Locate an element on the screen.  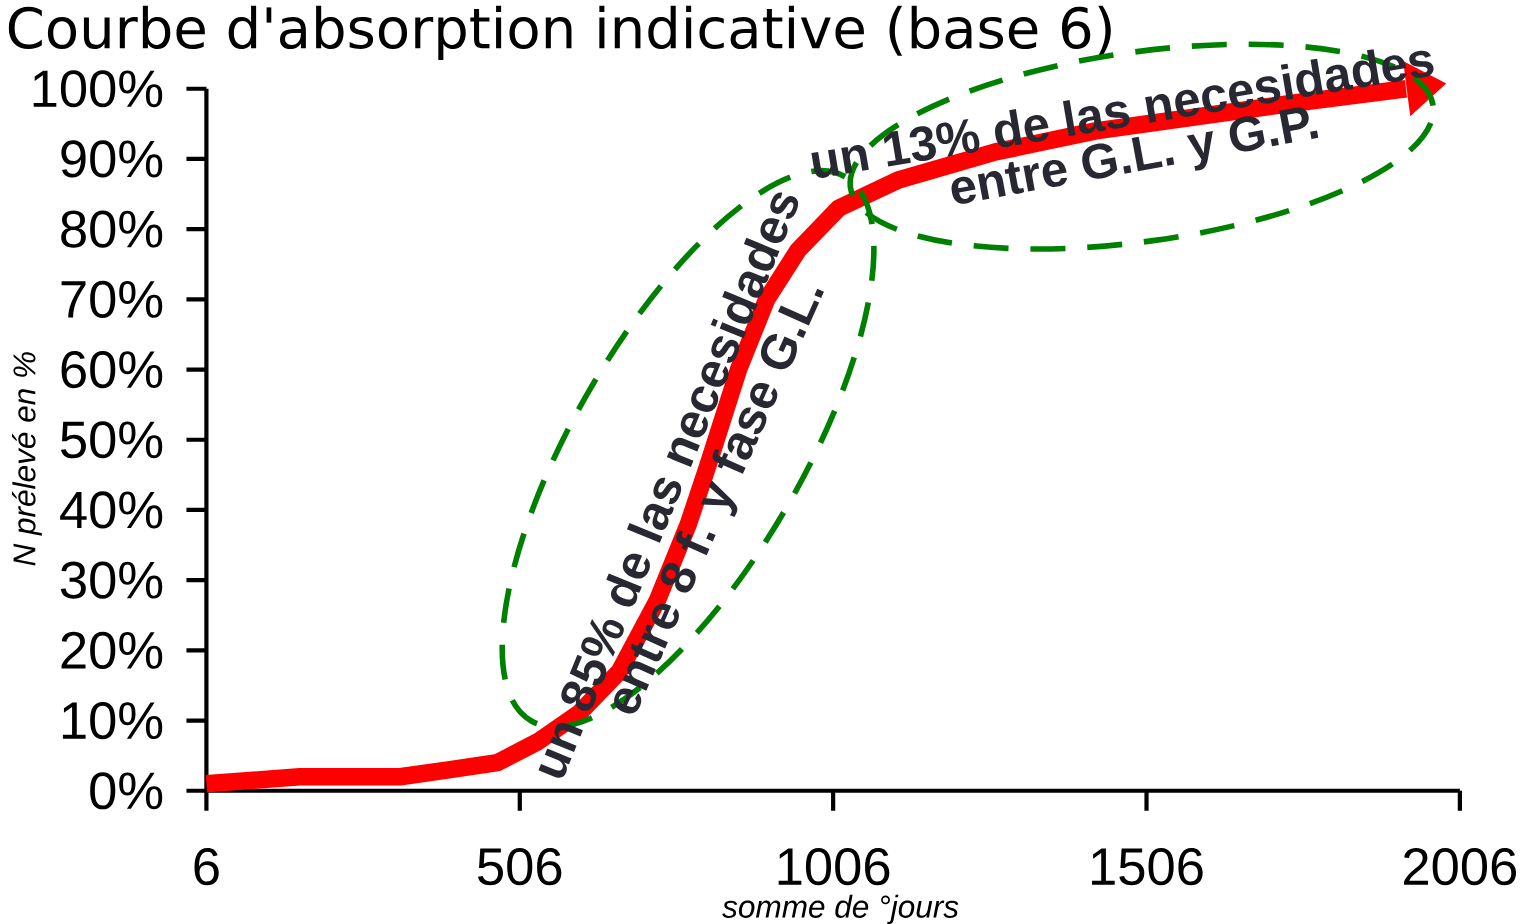
y-tick-label: 90% is located at coordinates (112, 159).